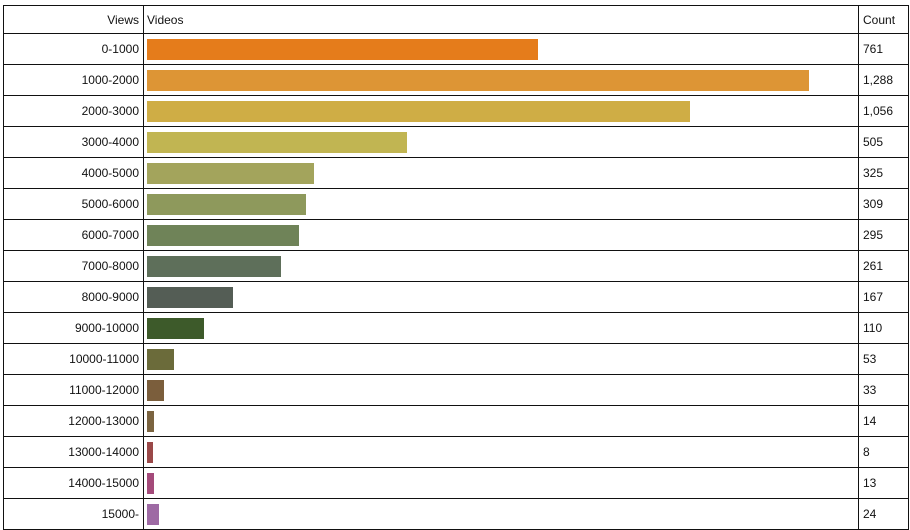 This screenshot has height=530, width=910. What do you see at coordinates (73, 390) in the screenshot?
I see `views-range: 11000-12000` at bounding box center [73, 390].